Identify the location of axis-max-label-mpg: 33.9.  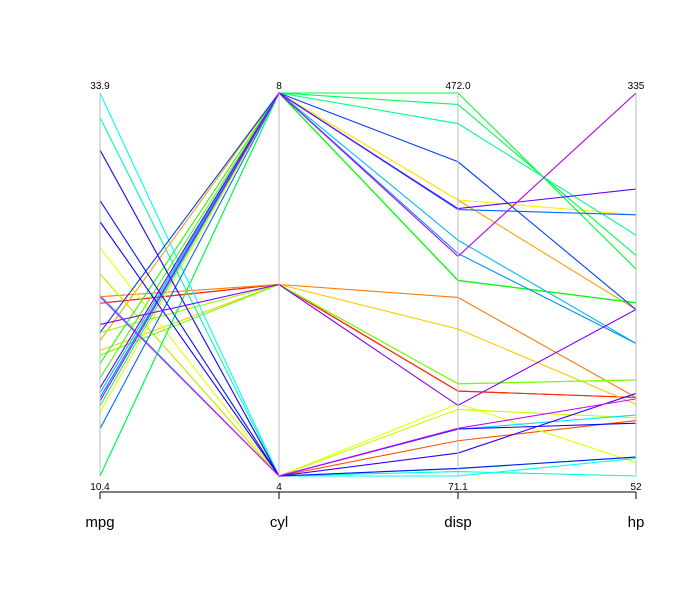
(100, 86).